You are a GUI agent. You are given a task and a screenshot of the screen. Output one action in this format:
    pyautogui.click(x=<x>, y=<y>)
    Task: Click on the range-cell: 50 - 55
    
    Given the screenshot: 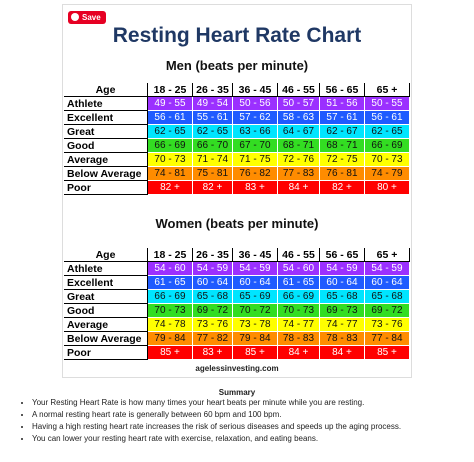 What is the action you would take?
    pyautogui.click(x=387, y=104)
    